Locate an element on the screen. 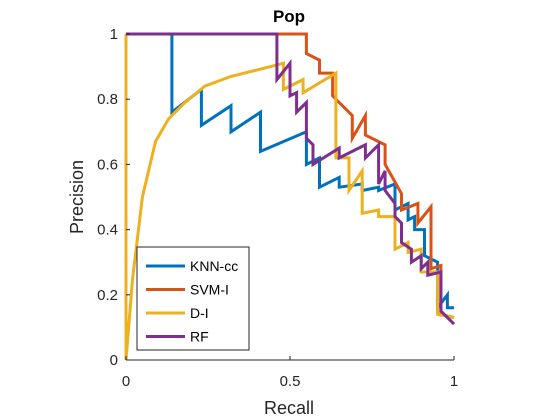 The height and width of the screenshot is (420, 560). y-tick-label: 1 is located at coordinates (114, 34).